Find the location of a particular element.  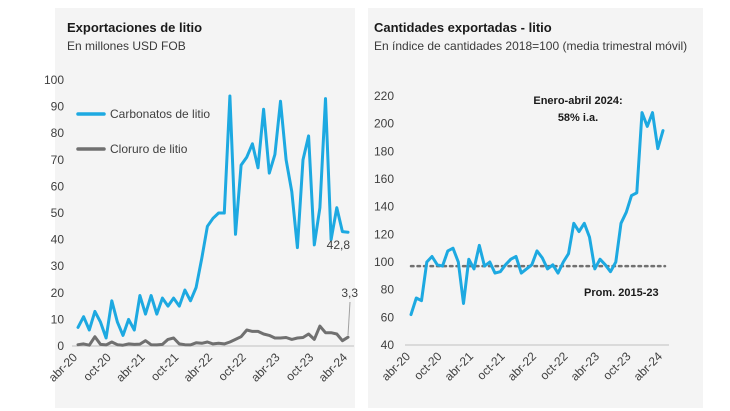

left-y-tick-label: 50 is located at coordinates (58, 213).